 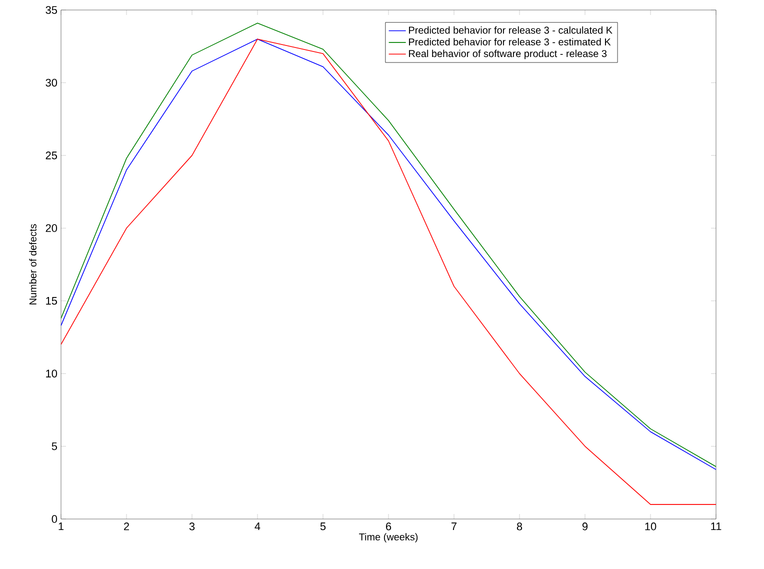 What do you see at coordinates (388, 537) in the screenshot?
I see `x-axis-title: Time (weeks)` at bounding box center [388, 537].